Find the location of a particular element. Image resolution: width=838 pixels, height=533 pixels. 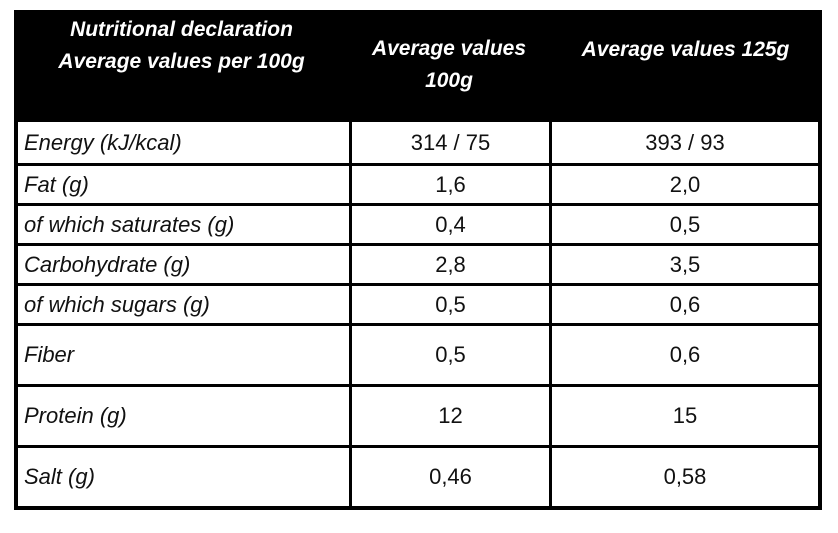

table-cell-125g: 3,5 is located at coordinates (685, 264).